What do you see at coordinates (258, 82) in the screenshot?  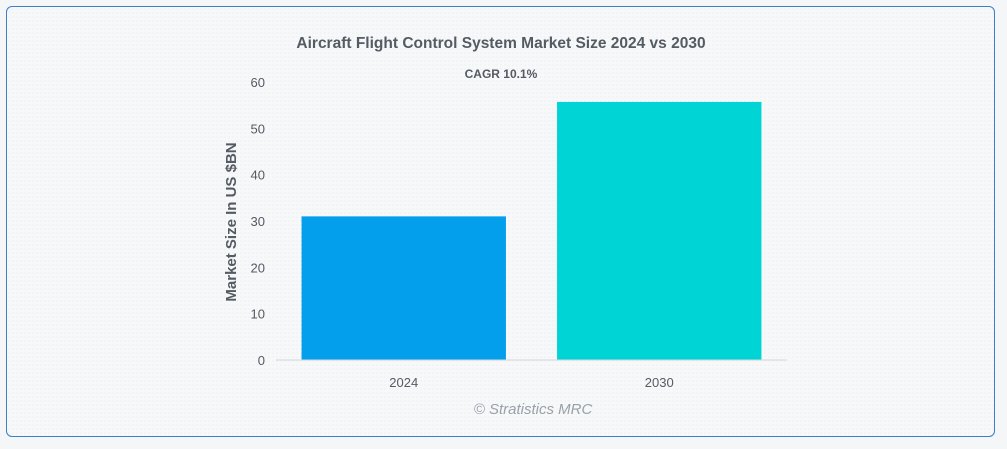 I see `y-tick-label: 60` at bounding box center [258, 82].